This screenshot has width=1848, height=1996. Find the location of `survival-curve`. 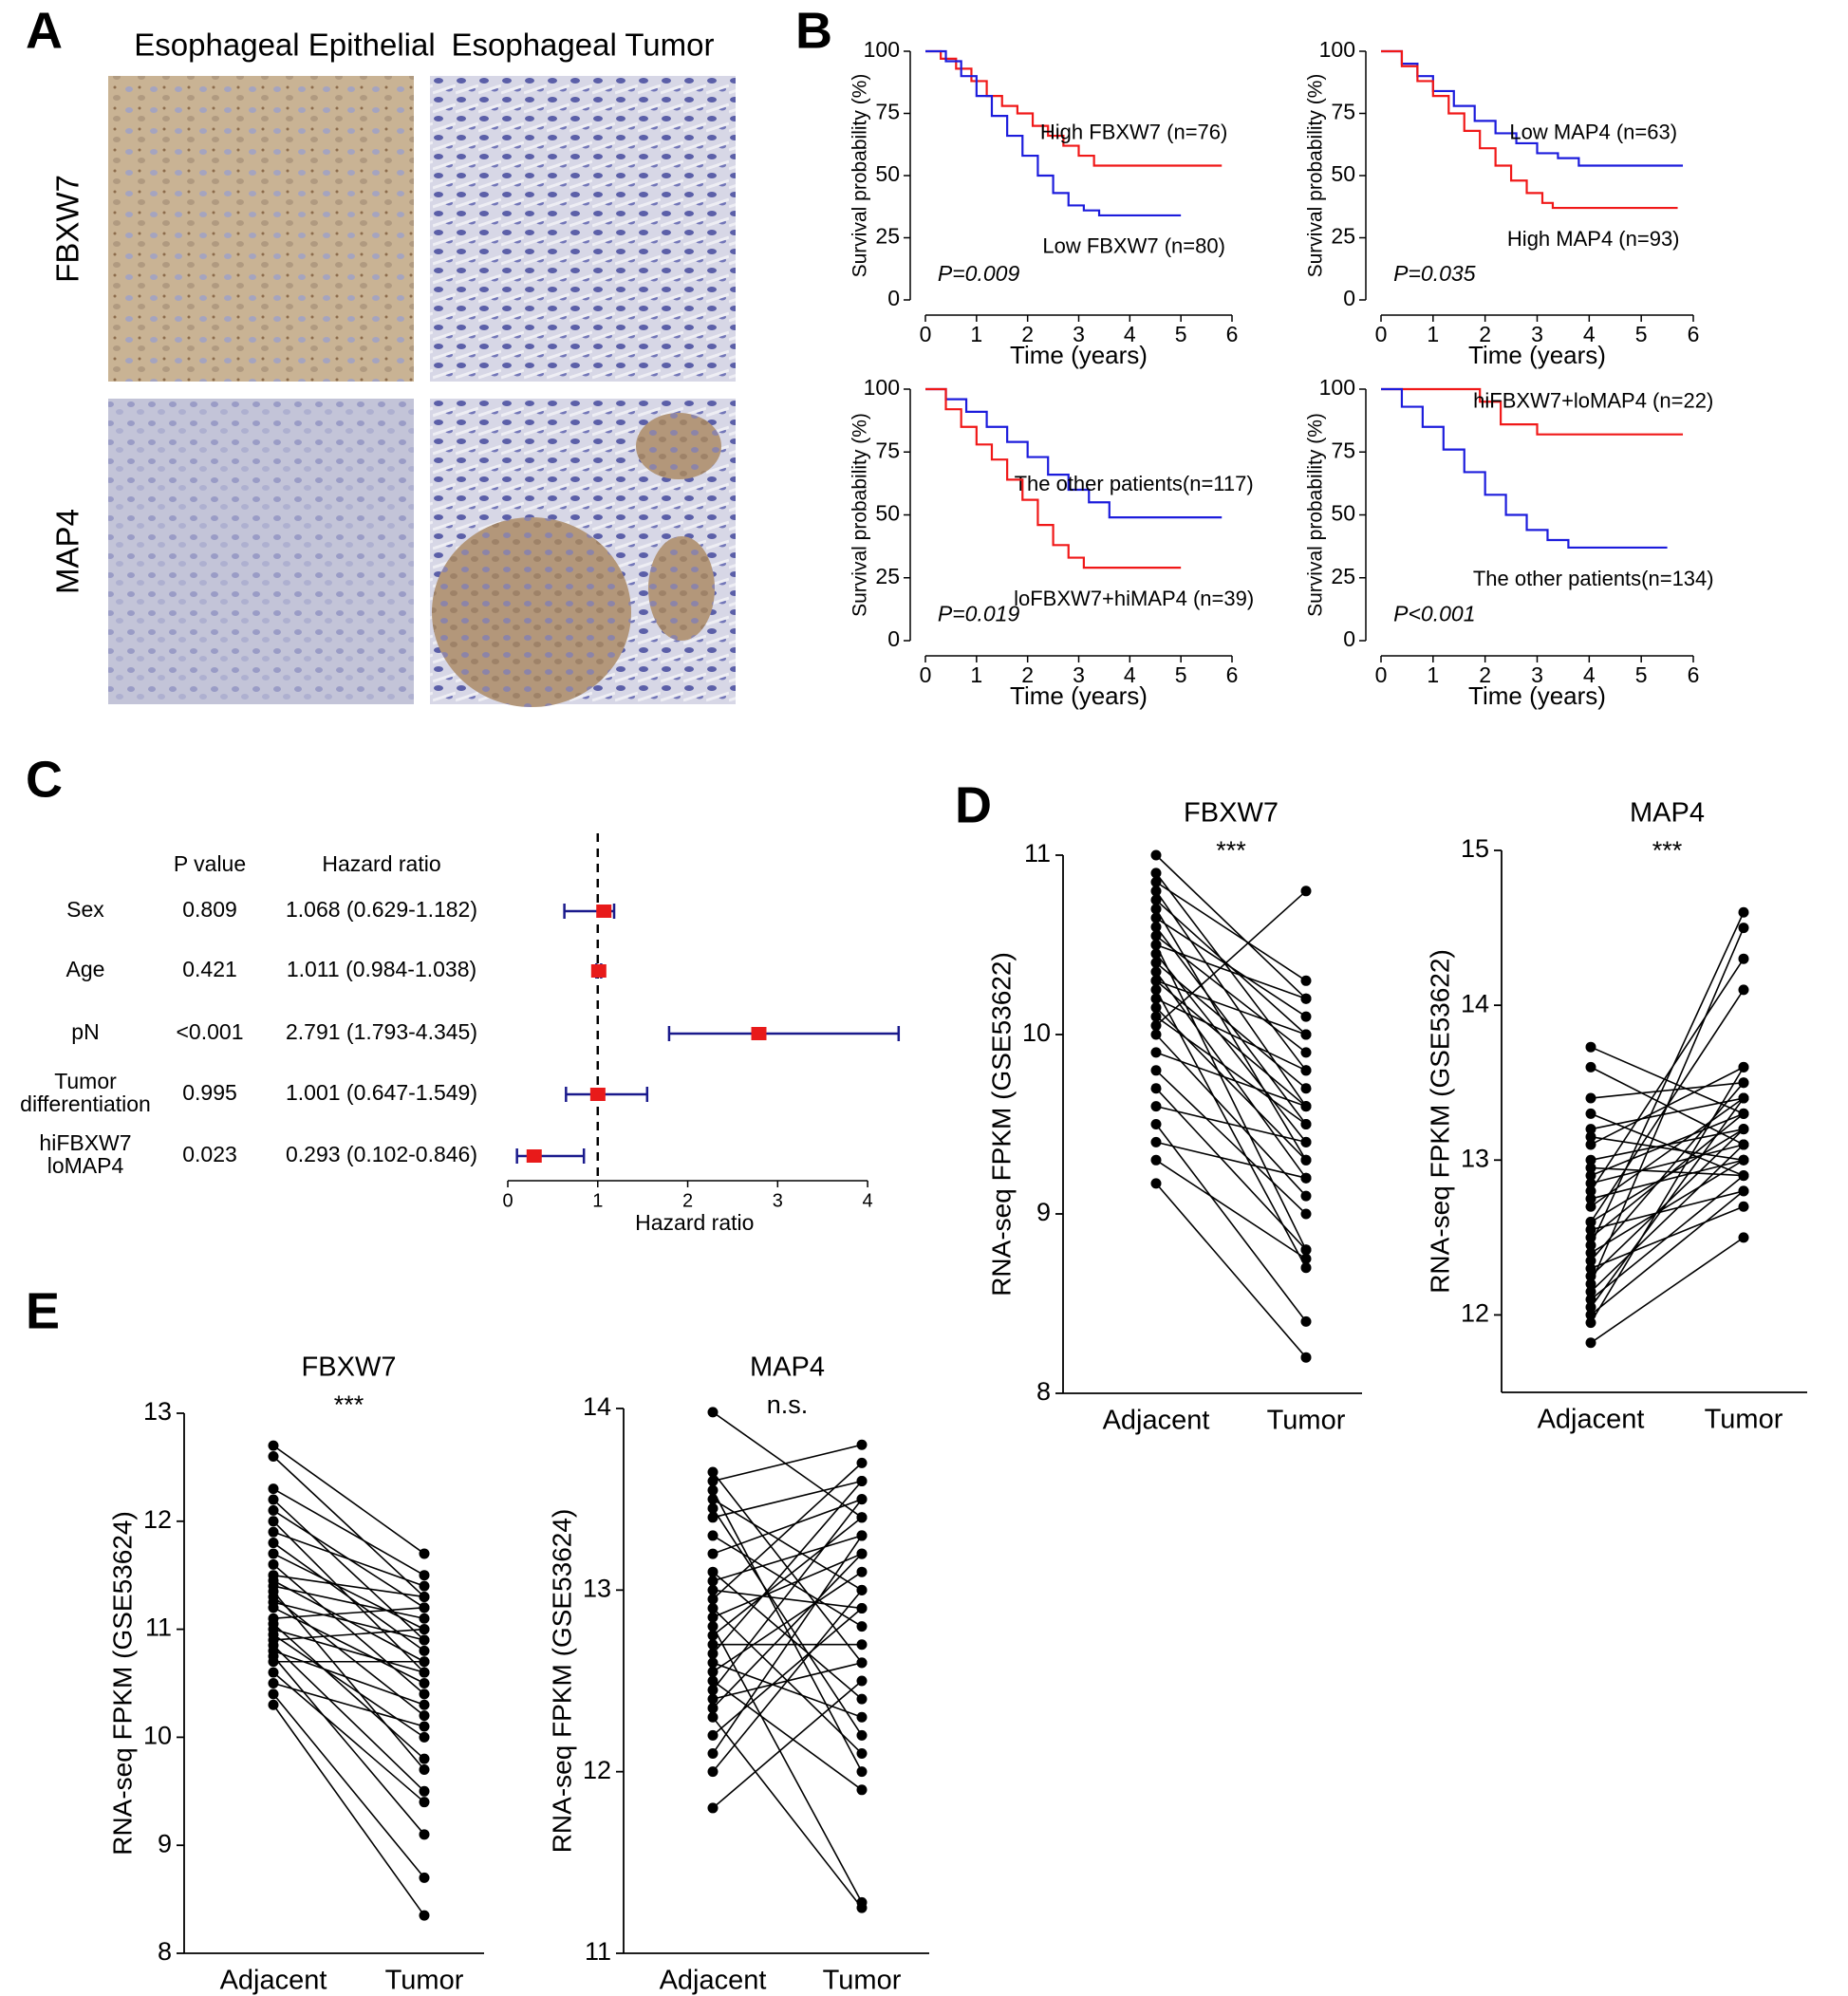

survival-curve is located at coordinates (1074, 453).